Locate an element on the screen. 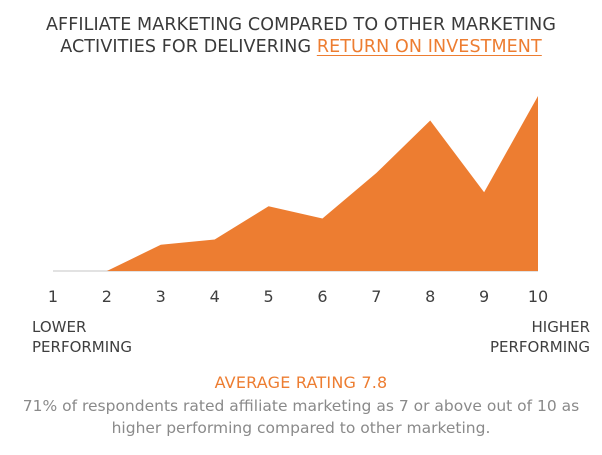 This screenshot has height=455, width=602. x-tick-label: 1 is located at coordinates (53, 296).